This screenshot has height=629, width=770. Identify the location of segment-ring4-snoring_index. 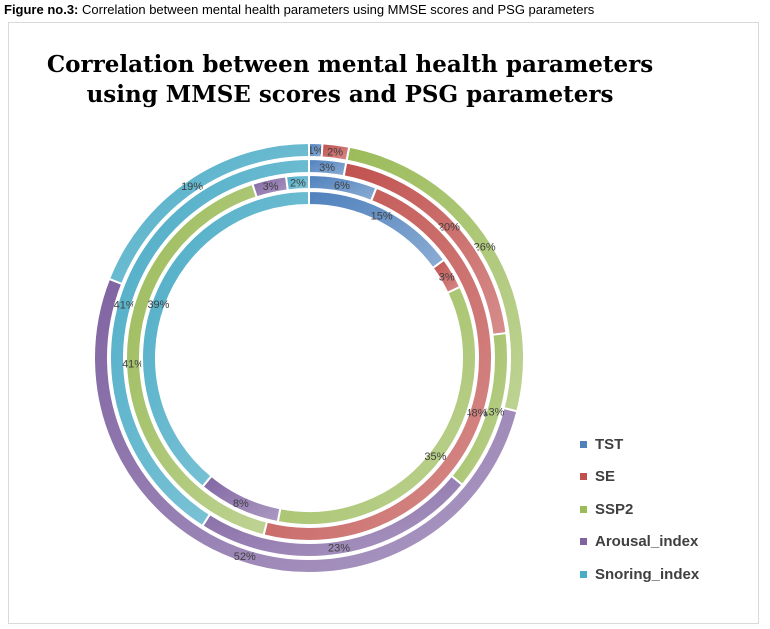
(225, 339).